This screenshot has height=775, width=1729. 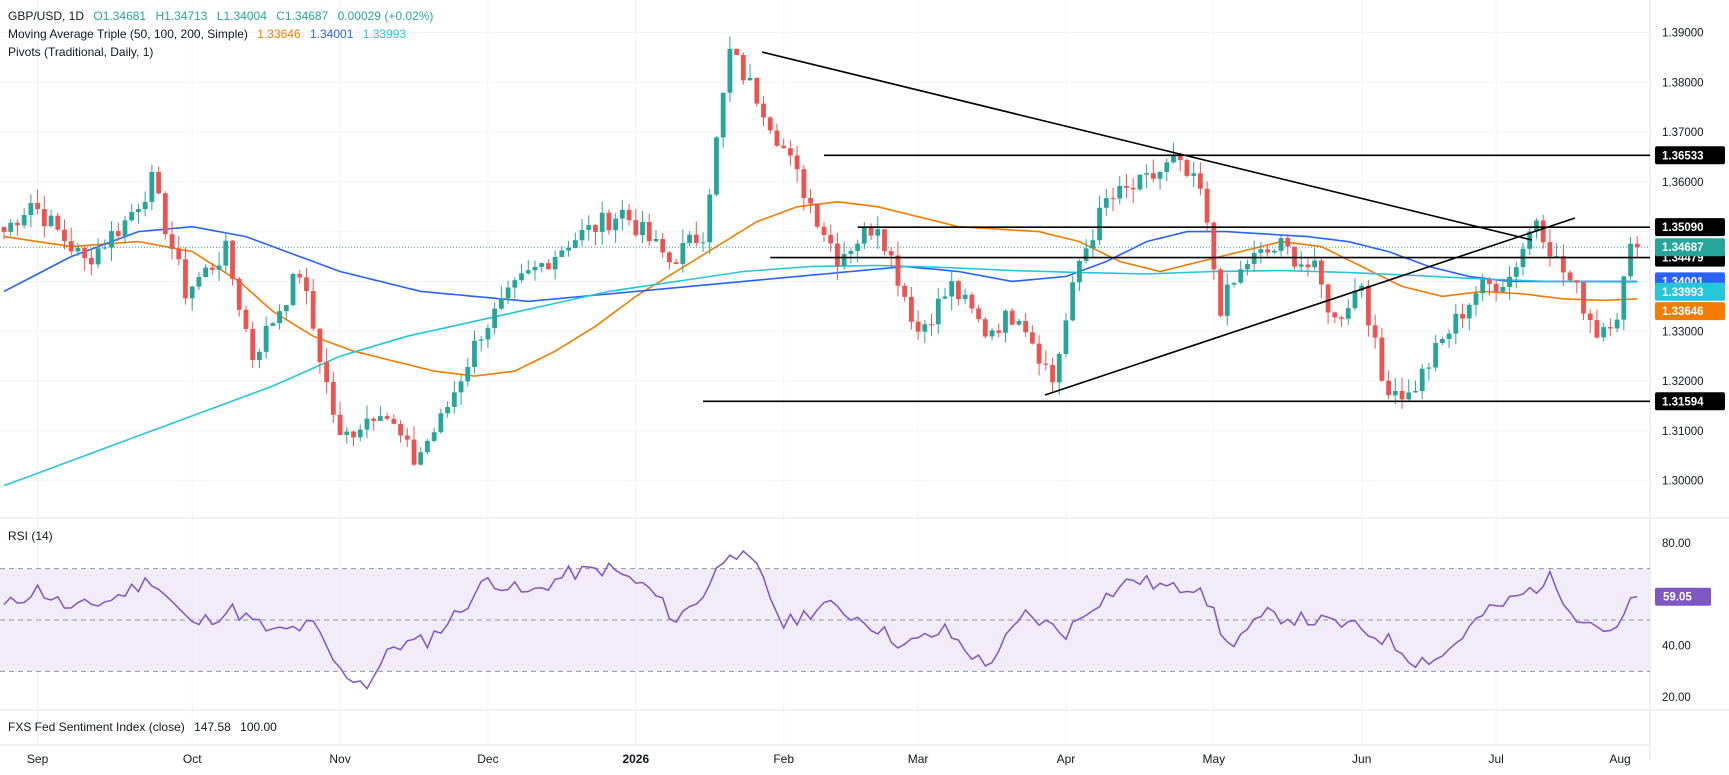 I want to click on x-tick-label: May, so click(x=1214, y=759).